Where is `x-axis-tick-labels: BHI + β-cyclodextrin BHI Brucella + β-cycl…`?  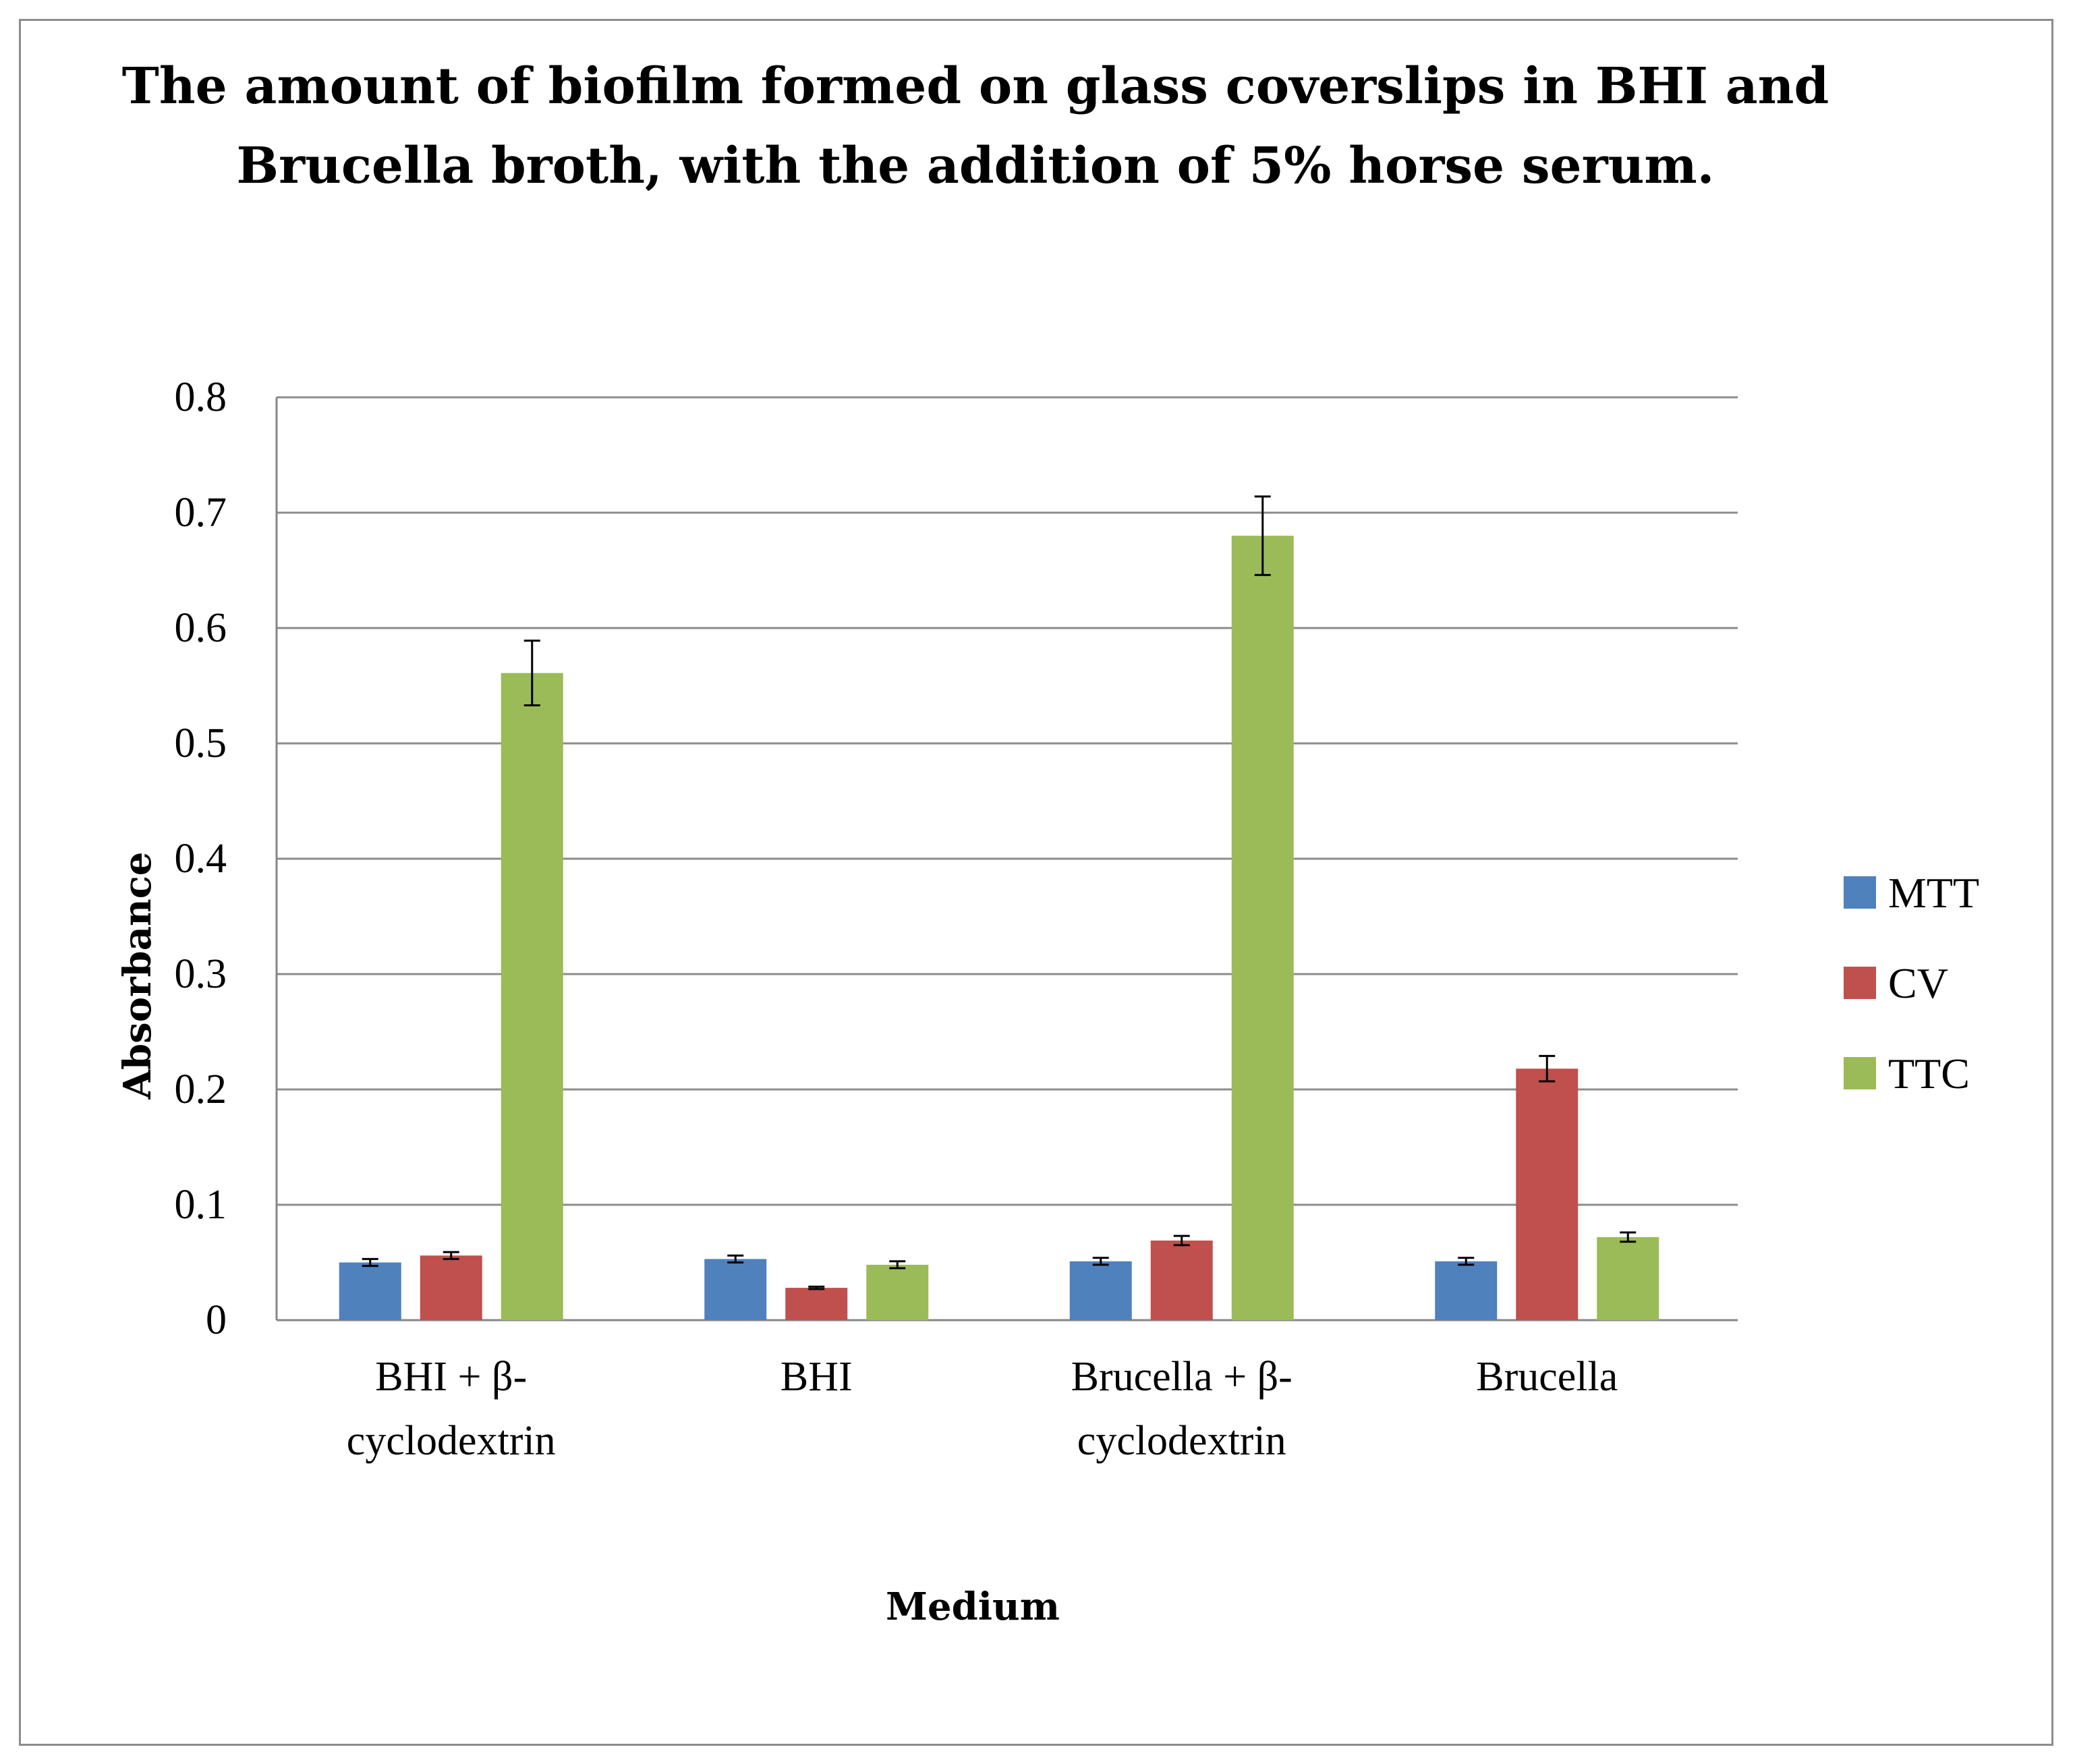
x-axis-tick-labels: BHI + β-cyclodextrin BHI Brucella + β-cycl… is located at coordinates (983, 1409).